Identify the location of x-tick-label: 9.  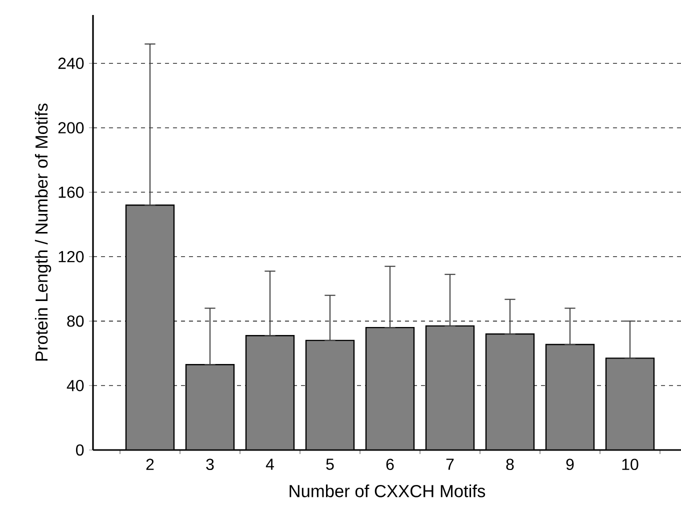
(570, 464).